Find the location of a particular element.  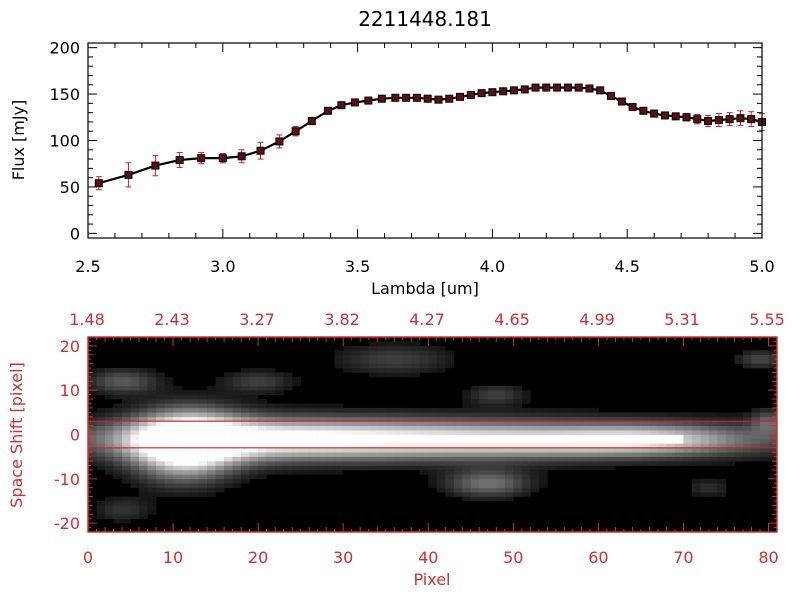

y-tick-label: 0 is located at coordinates (75, 233).